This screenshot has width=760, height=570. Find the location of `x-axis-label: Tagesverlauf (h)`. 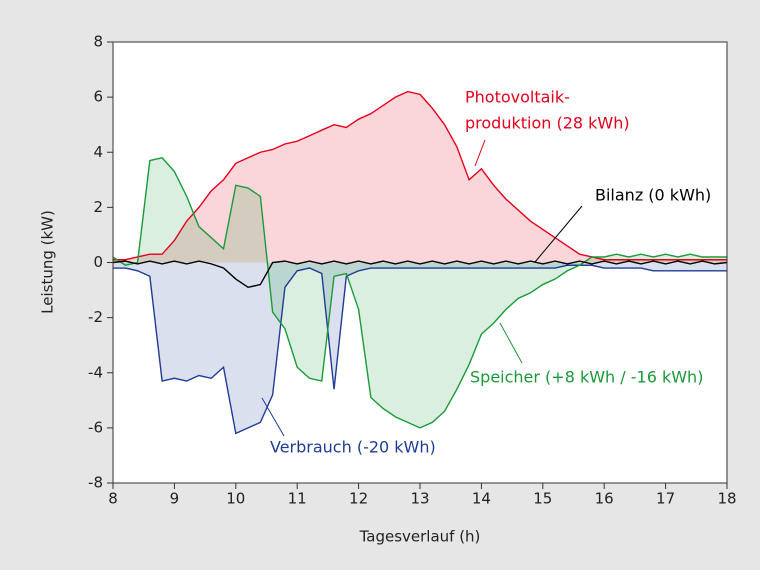

x-axis-label: Tagesverlauf (h) is located at coordinates (420, 537).